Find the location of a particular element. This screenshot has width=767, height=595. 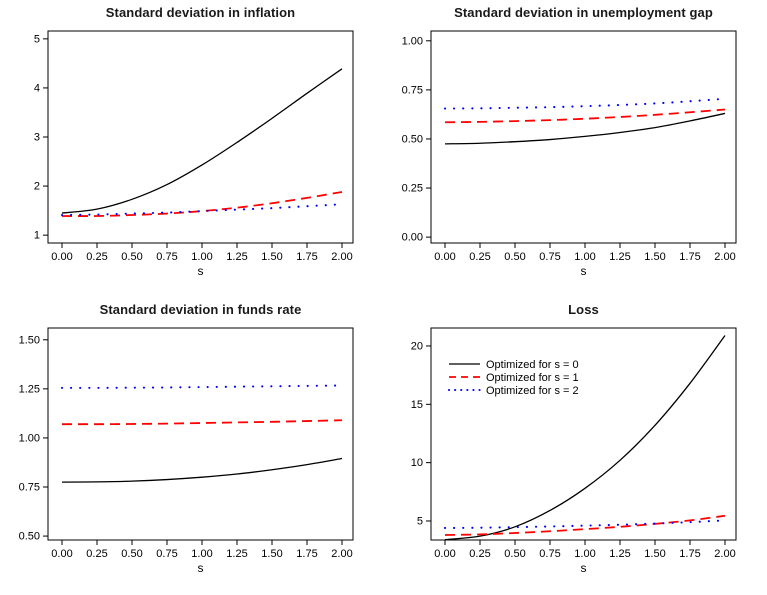

legend-item-label: Optimized for s = 2 is located at coordinates (532, 391).